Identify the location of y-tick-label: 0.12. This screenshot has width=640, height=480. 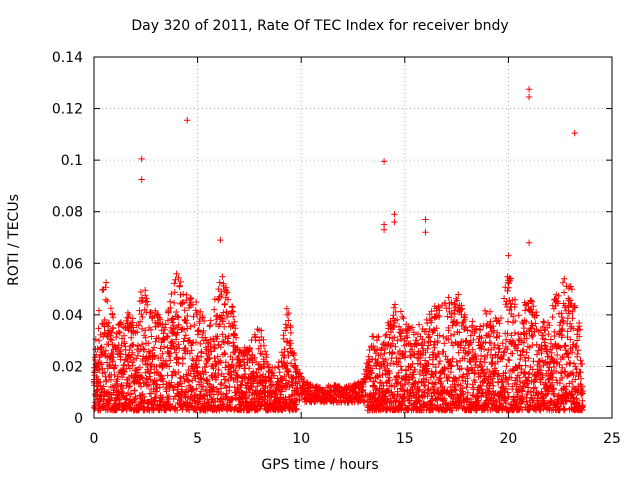
(67, 110).